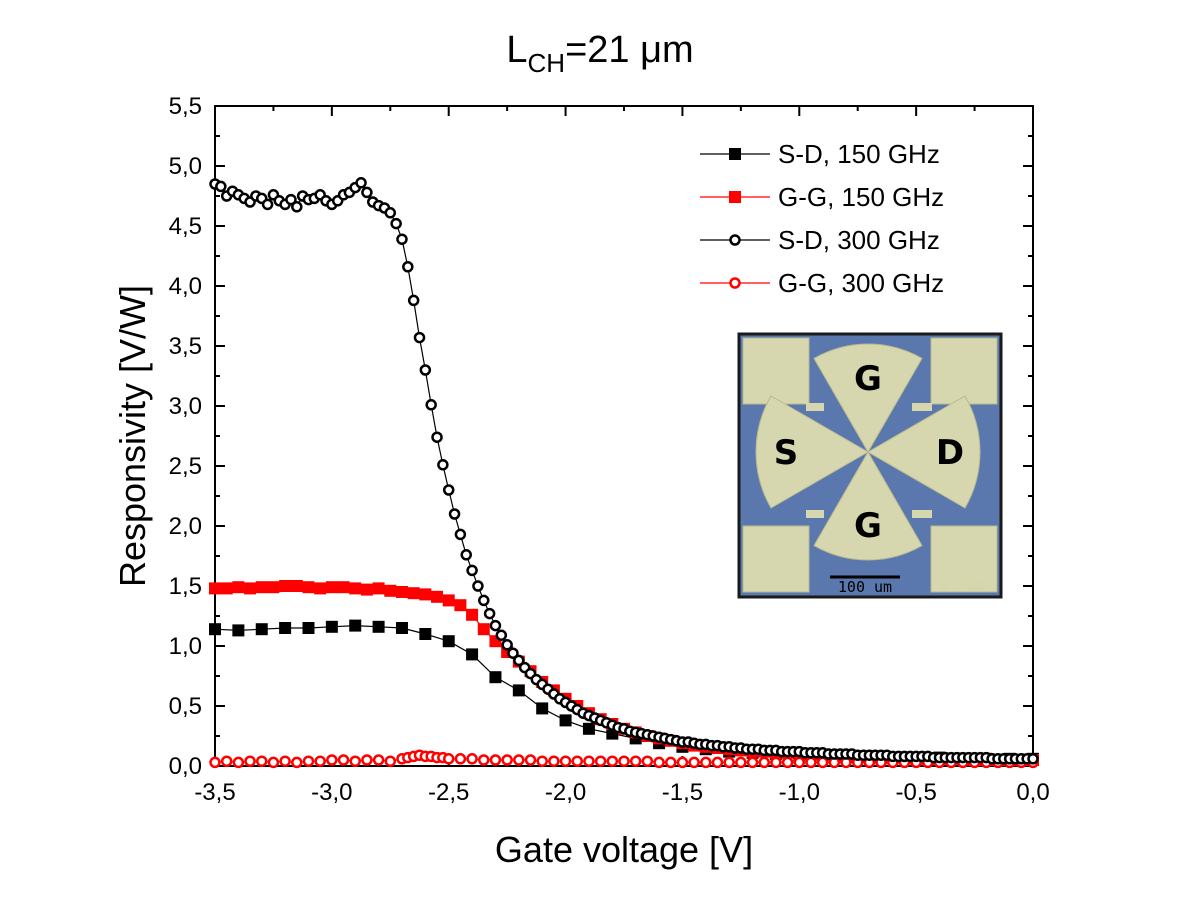 The image size is (1200, 918). I want to click on legend-label: G-G, 150 GHz, so click(861, 197).